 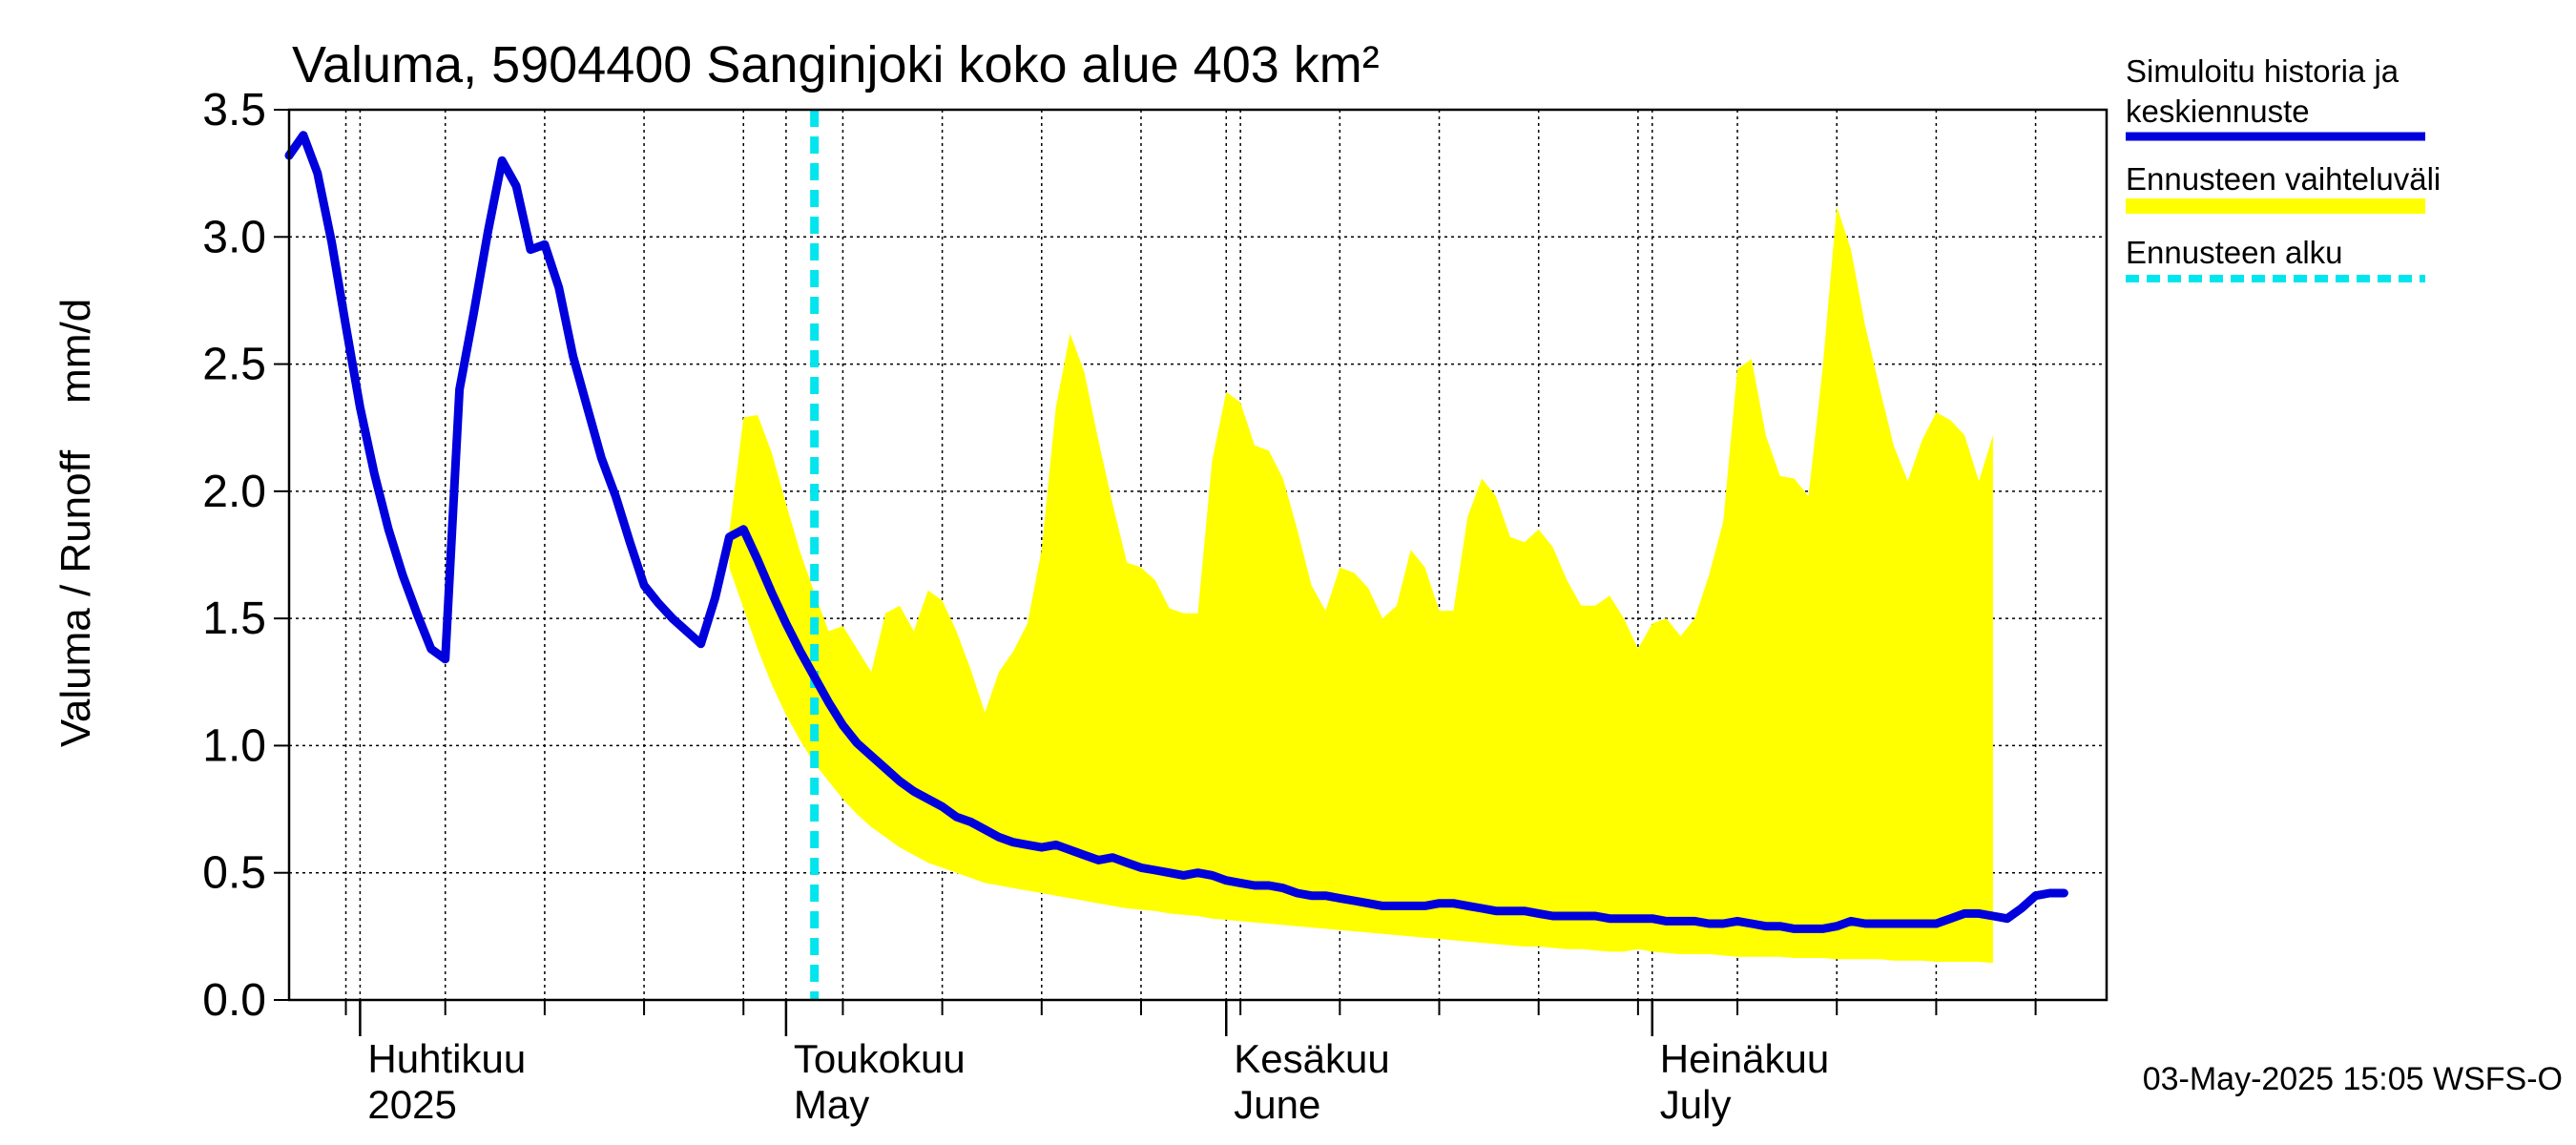 What do you see at coordinates (2353, 1079) in the screenshot?
I see `footer-timestamp: 03-May-2025 15:05 WSFS-O` at bounding box center [2353, 1079].